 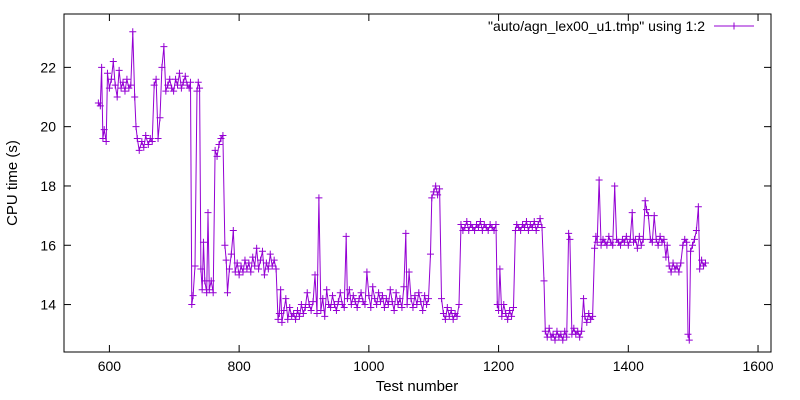 I want to click on legend-label: "auto/agn_lex00_u1.tmp" using 1:2, so click(x=596, y=26).